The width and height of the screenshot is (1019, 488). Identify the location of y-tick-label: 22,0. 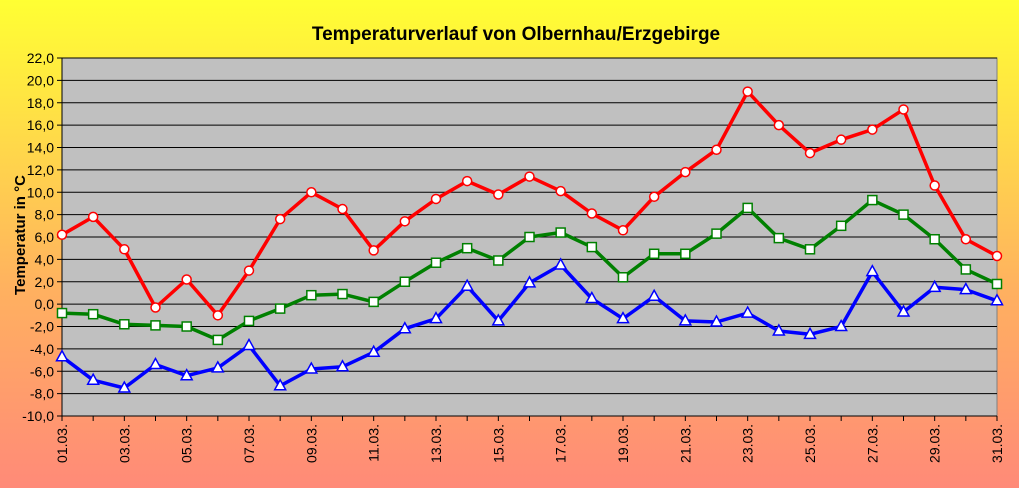
(40, 58).